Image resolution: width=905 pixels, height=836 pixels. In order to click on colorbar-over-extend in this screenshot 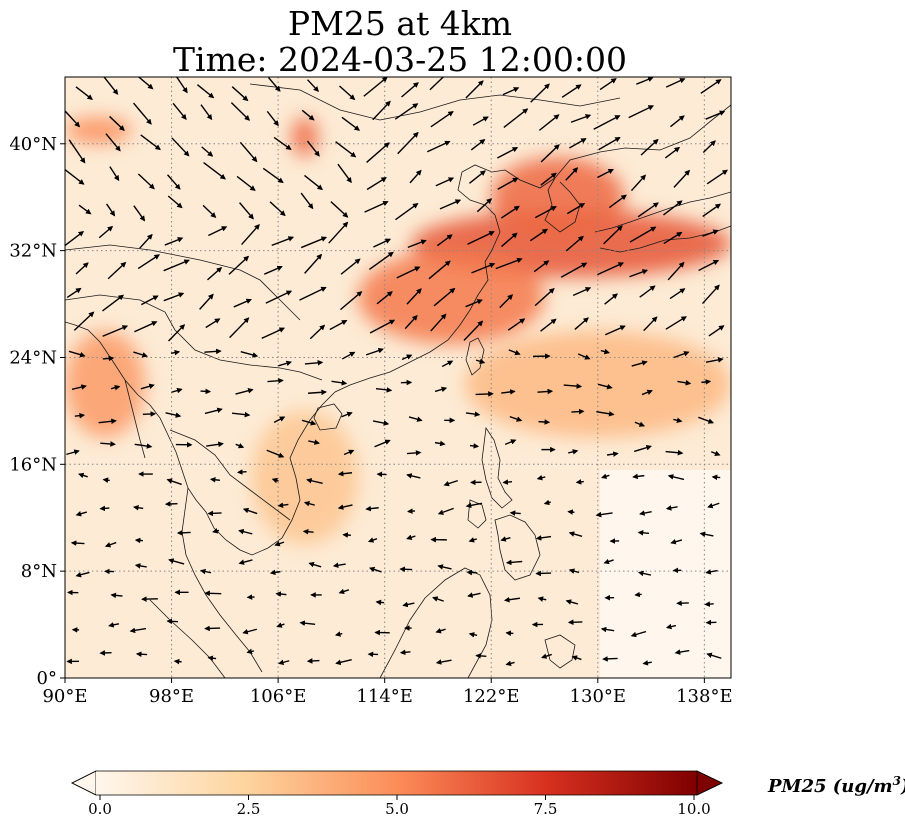, I will do `click(709, 783)`.